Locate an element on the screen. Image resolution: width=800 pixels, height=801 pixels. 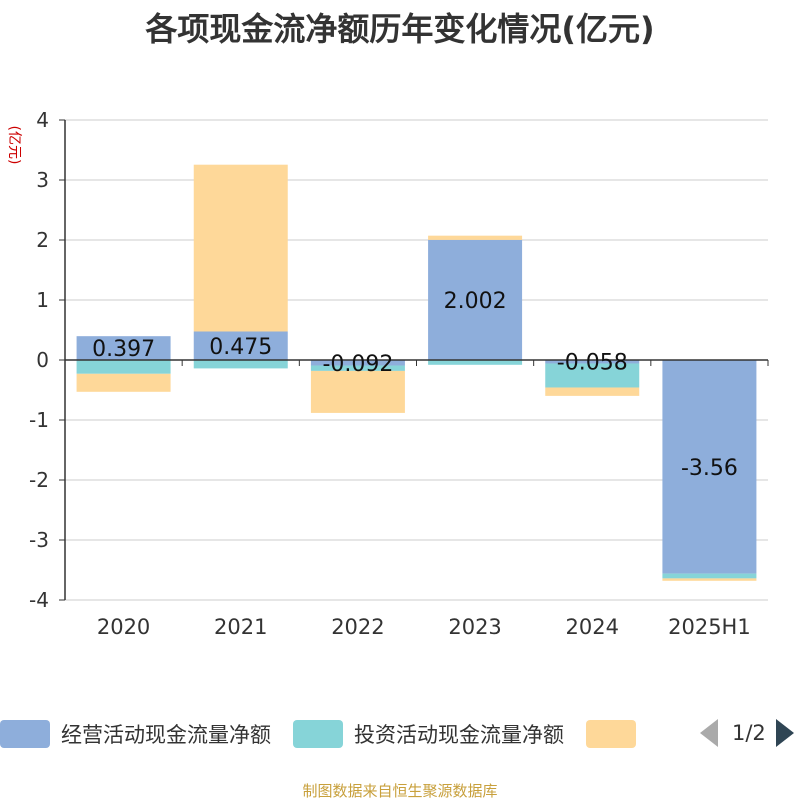
x-tick-label: 2022 is located at coordinates (357, 627).